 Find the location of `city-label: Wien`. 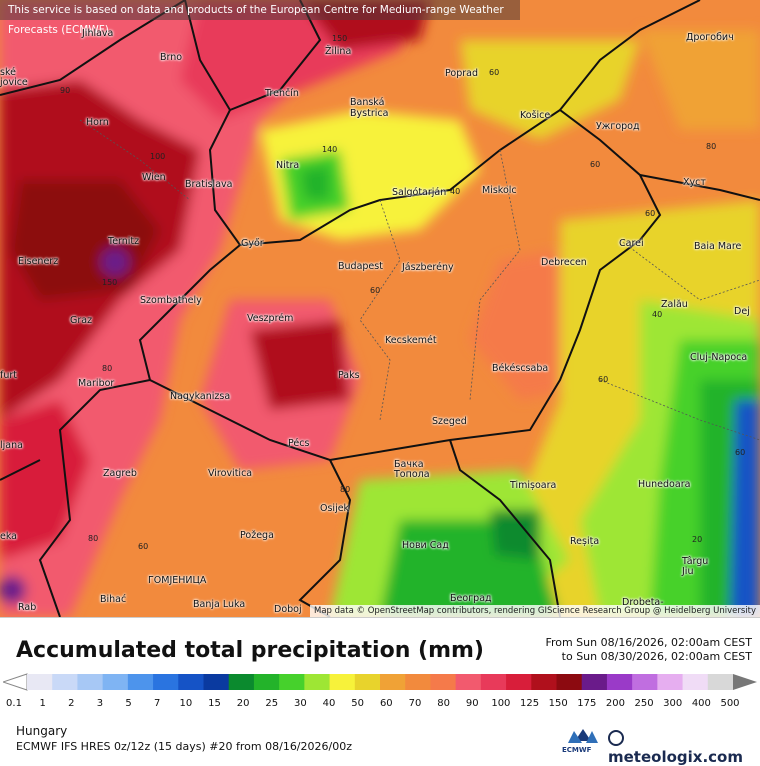

city-label: Wien is located at coordinates (154, 177).